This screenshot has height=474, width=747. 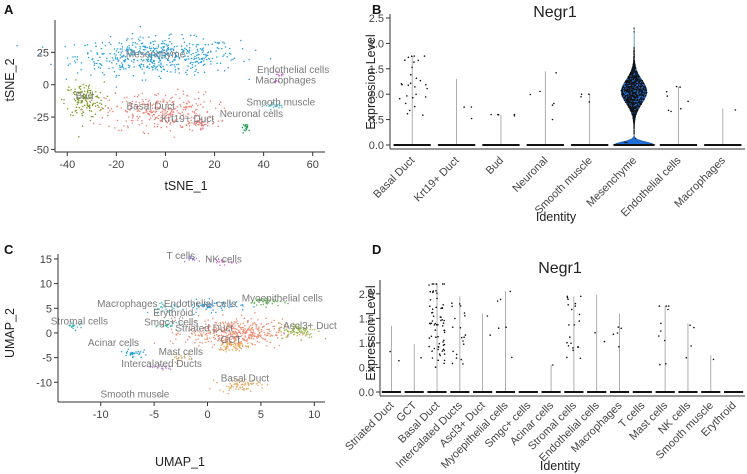 What do you see at coordinates (154, 415) in the screenshot?
I see `x-tick-label: -5` at bounding box center [154, 415].